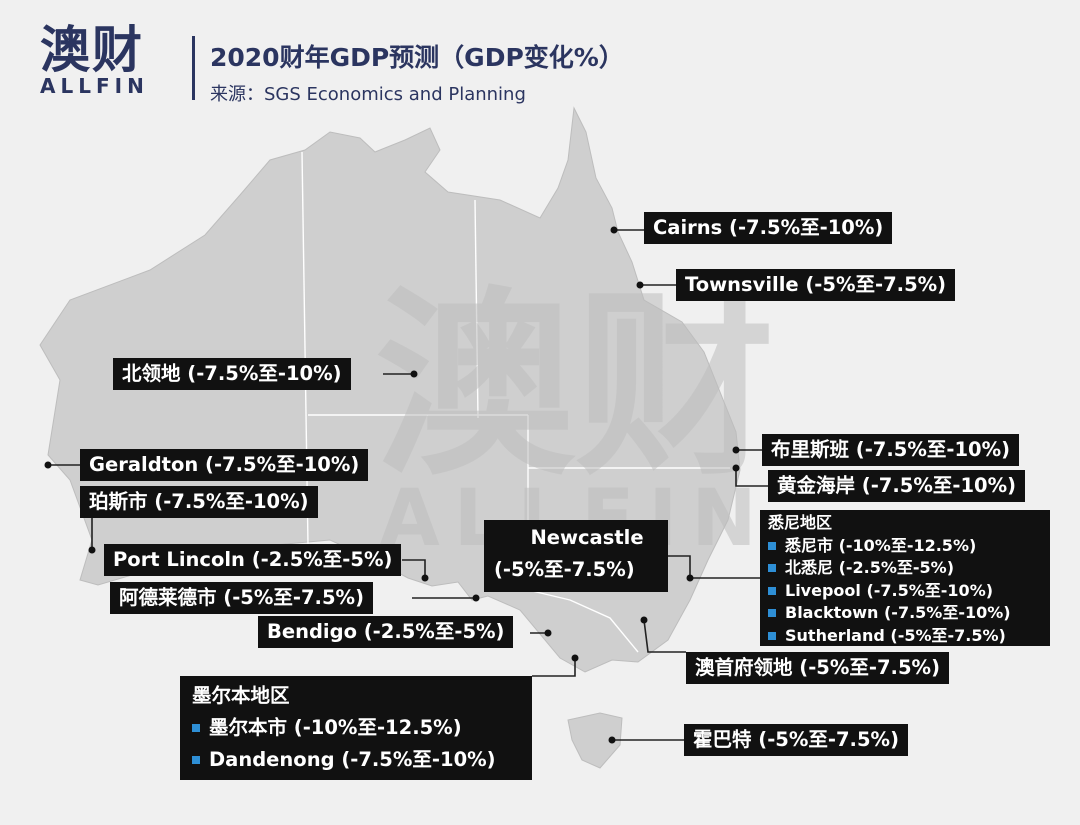  Describe the element at coordinates (224, 465) in the screenshot. I see `label-geraldton: Geraldton (-7.5%至-10%)` at that location.